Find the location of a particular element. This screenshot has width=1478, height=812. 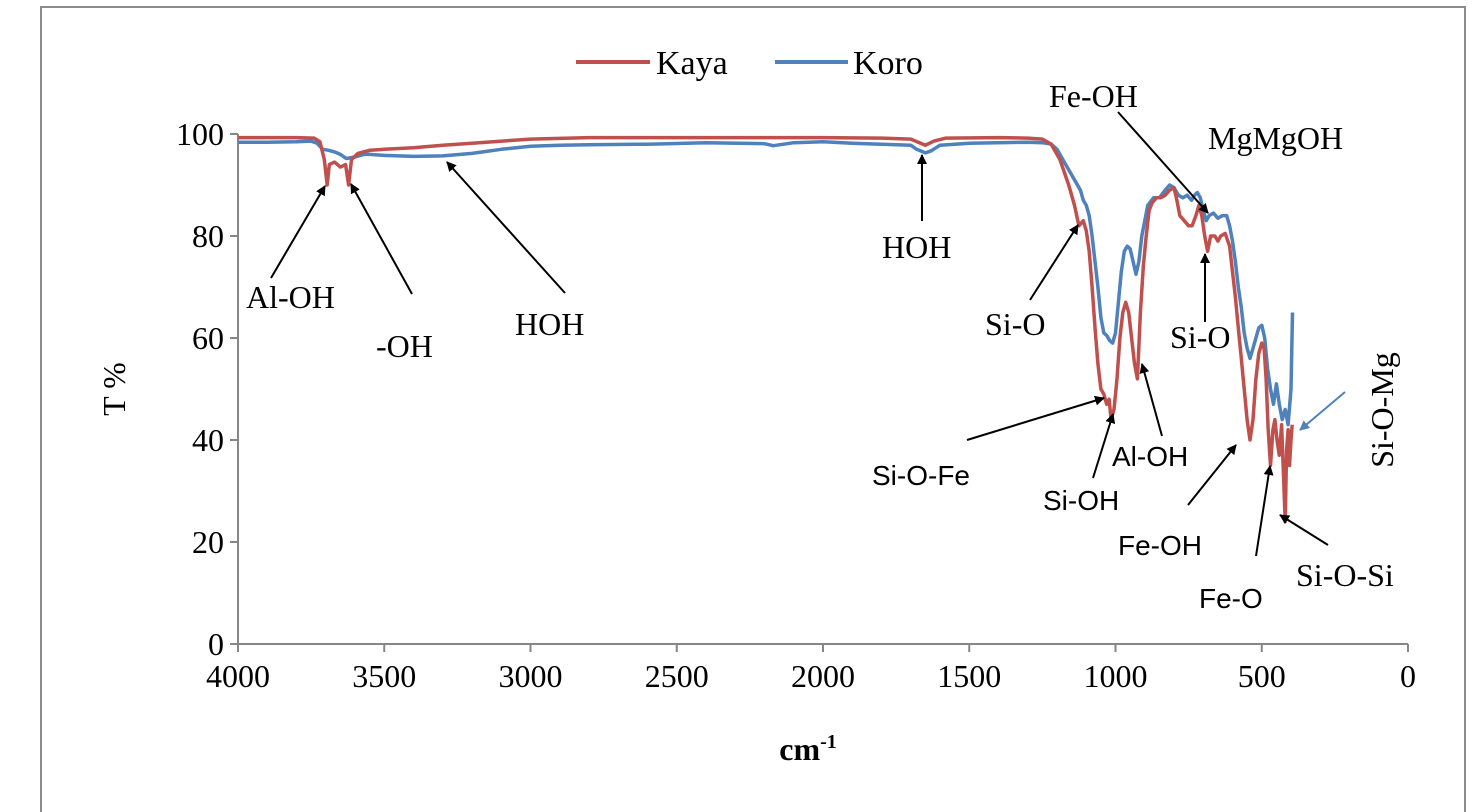

label-si-oh: Si-OH is located at coordinates (1081, 500).